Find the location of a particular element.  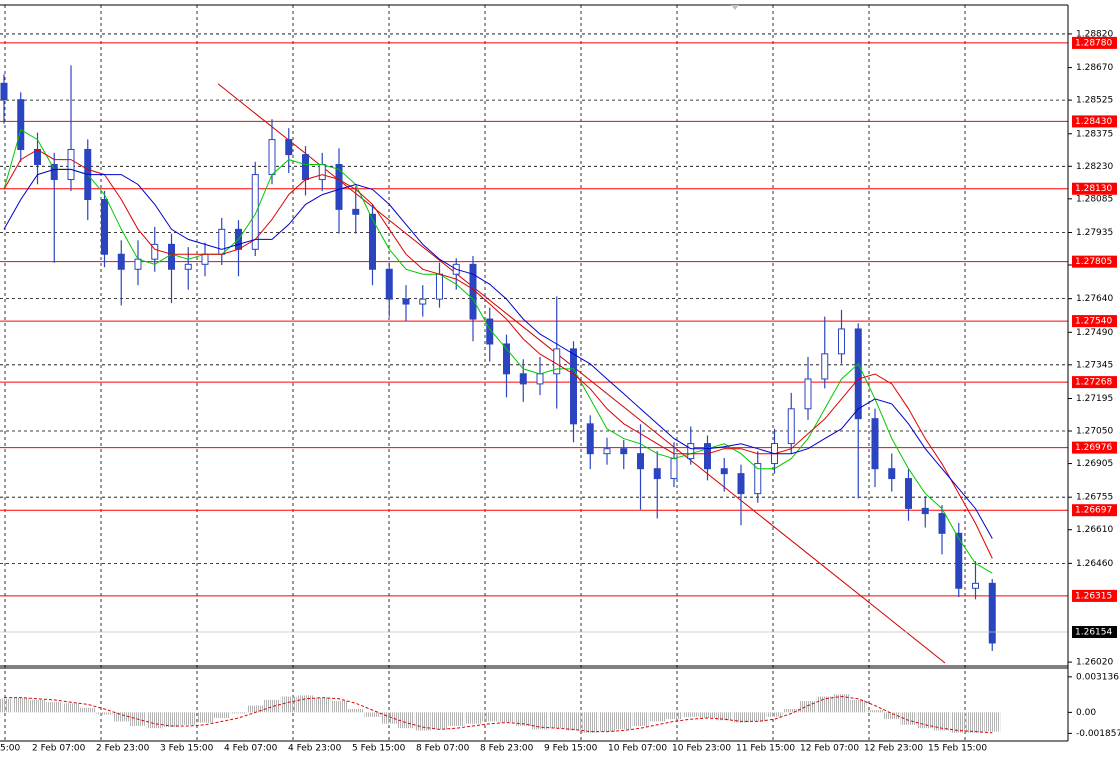

x-tick-label: 2 Feb 07:00 is located at coordinates (59, 749).